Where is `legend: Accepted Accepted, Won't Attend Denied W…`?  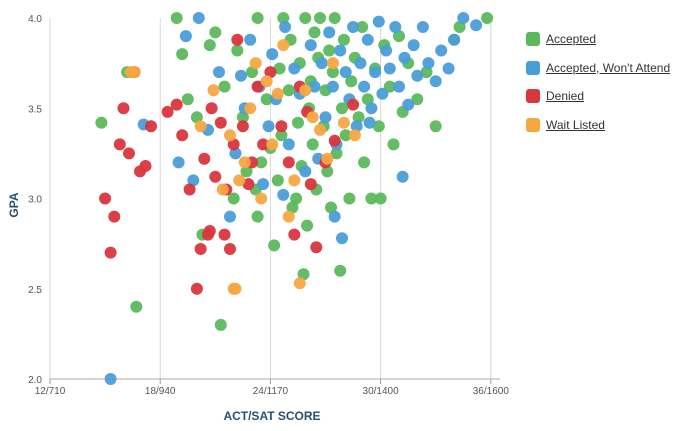
legend: Accepted Accepted, Won't Attend Denied W… is located at coordinates (598, 87).